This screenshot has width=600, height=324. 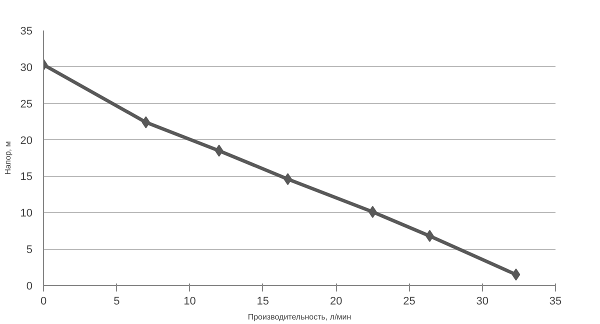 What do you see at coordinates (26, 177) in the screenshot?
I see `y-tick-label: 15` at bounding box center [26, 177].